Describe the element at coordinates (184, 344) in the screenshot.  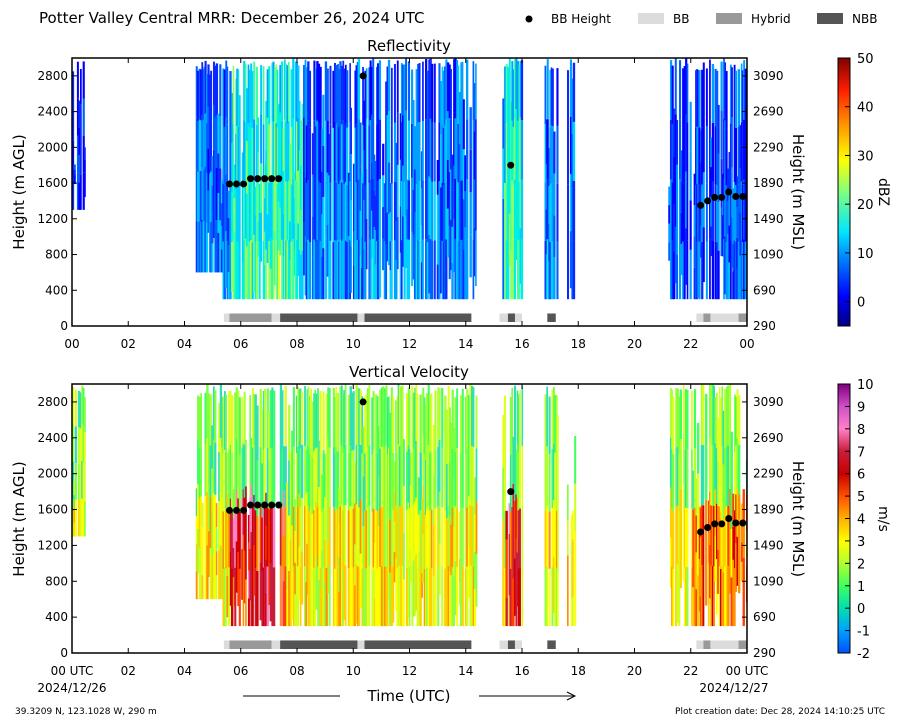
I see `x-tick-label: 04` at that location.